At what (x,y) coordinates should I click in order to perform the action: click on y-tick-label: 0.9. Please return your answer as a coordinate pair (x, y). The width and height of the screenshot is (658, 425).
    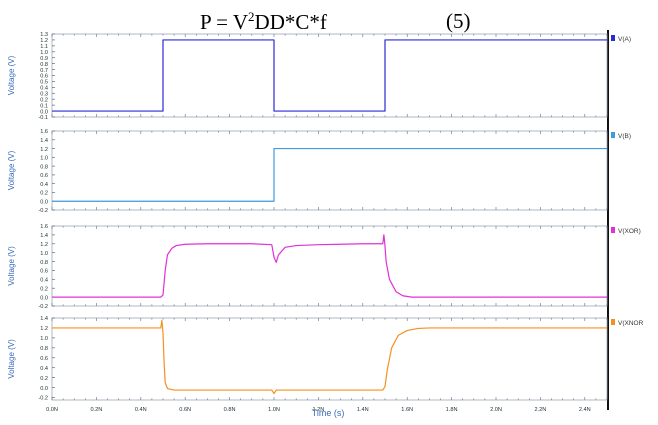
    Looking at the image, I should click on (44, 59).